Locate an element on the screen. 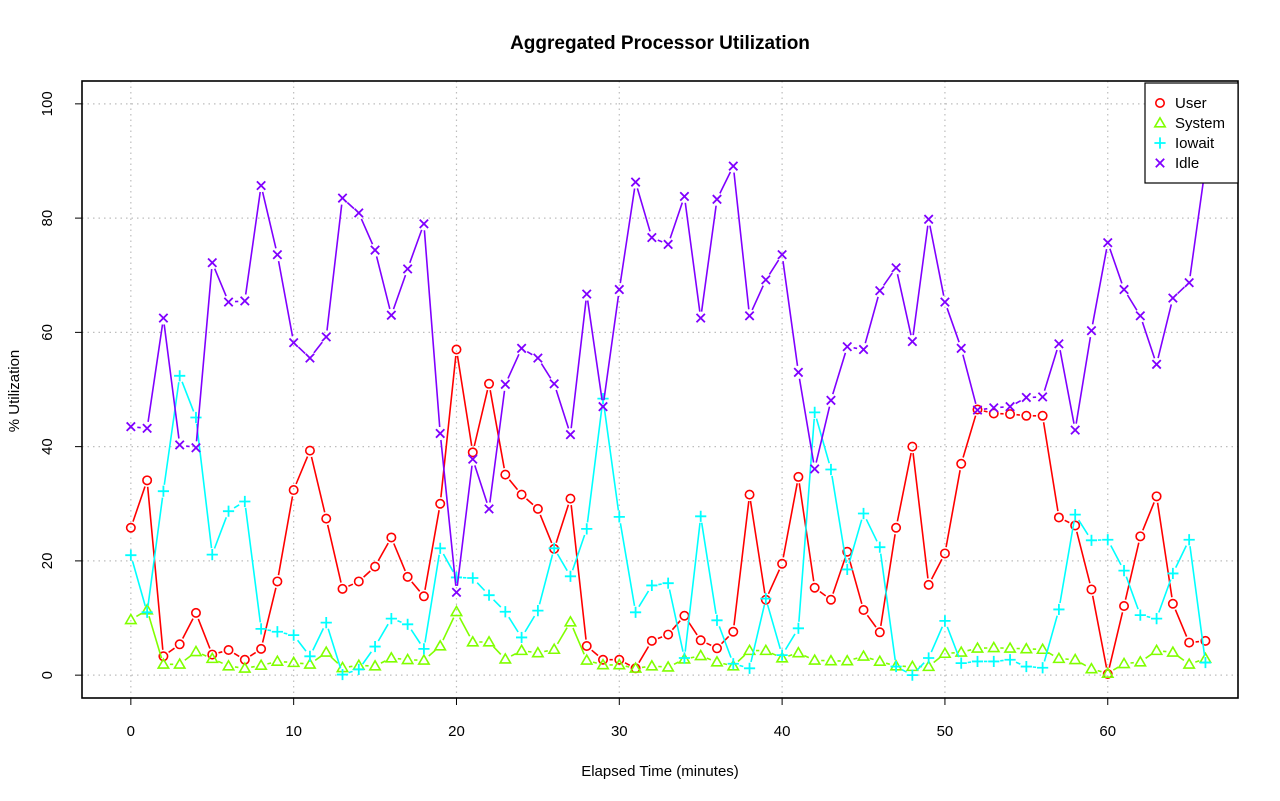 The width and height of the screenshot is (1280, 801). y-tick-label: 60 is located at coordinates (47, 332).